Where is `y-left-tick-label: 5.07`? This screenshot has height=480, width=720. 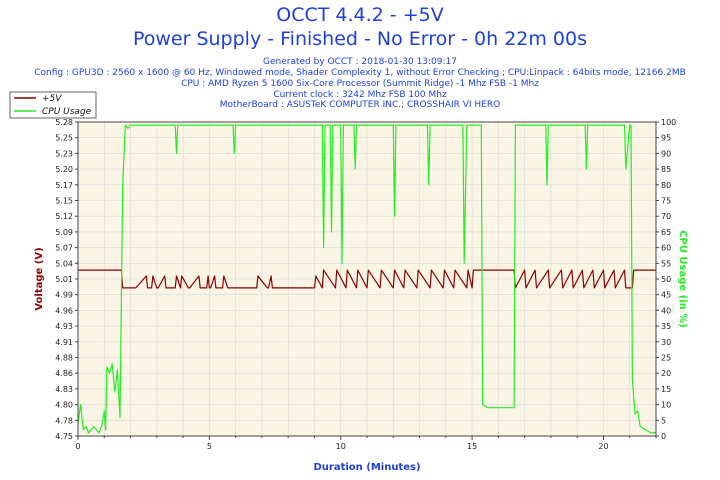
y-left-tick-label: 5.07 is located at coordinates (64, 248).